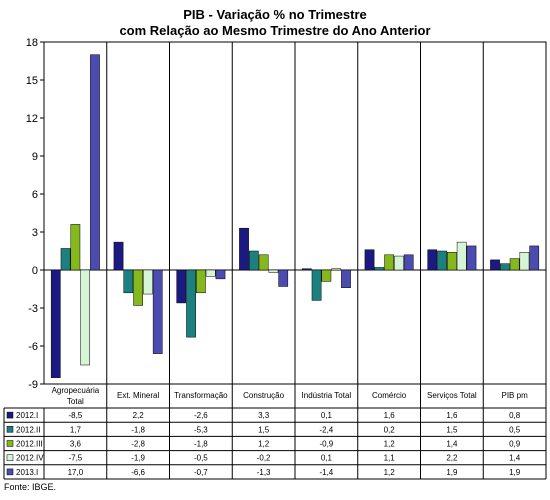  I want to click on category-label: Transformação, so click(201, 395).